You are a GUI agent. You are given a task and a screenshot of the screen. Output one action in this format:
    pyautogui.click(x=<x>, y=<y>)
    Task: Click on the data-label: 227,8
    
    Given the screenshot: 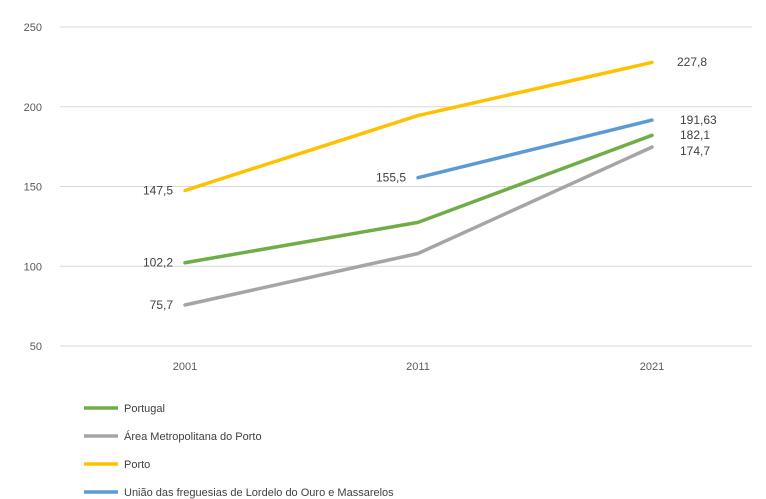 What is the action you would take?
    pyautogui.click(x=692, y=62)
    